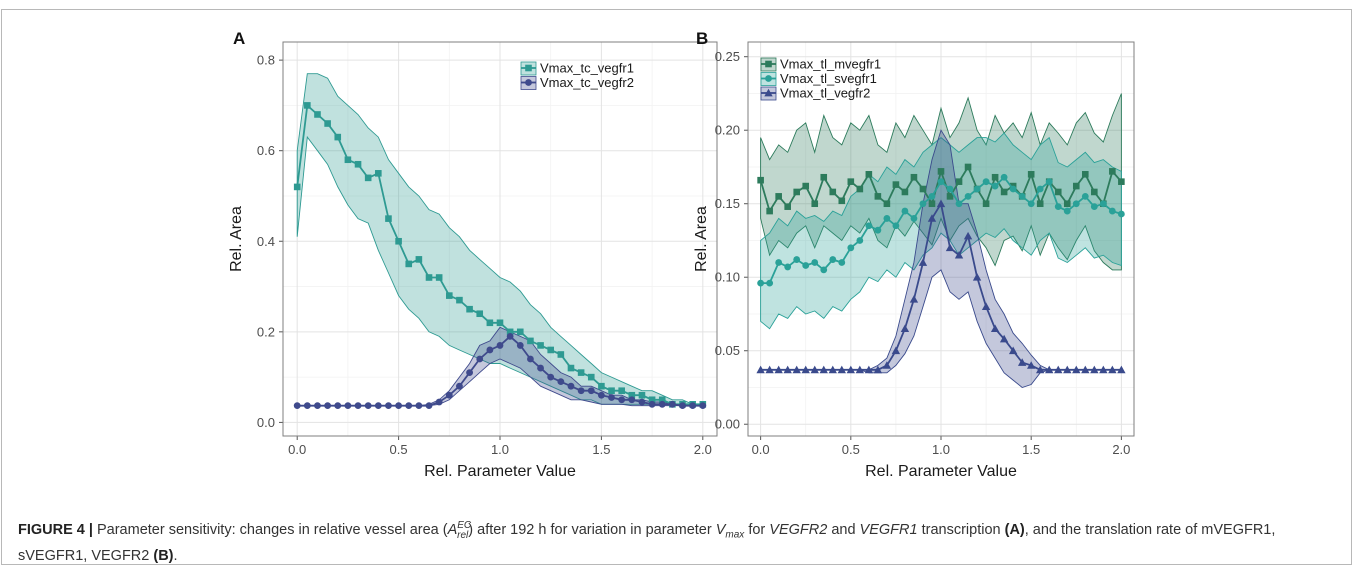 The height and width of the screenshot is (569, 1355). I want to click on x-tick-label: 1.5, so click(601, 449).